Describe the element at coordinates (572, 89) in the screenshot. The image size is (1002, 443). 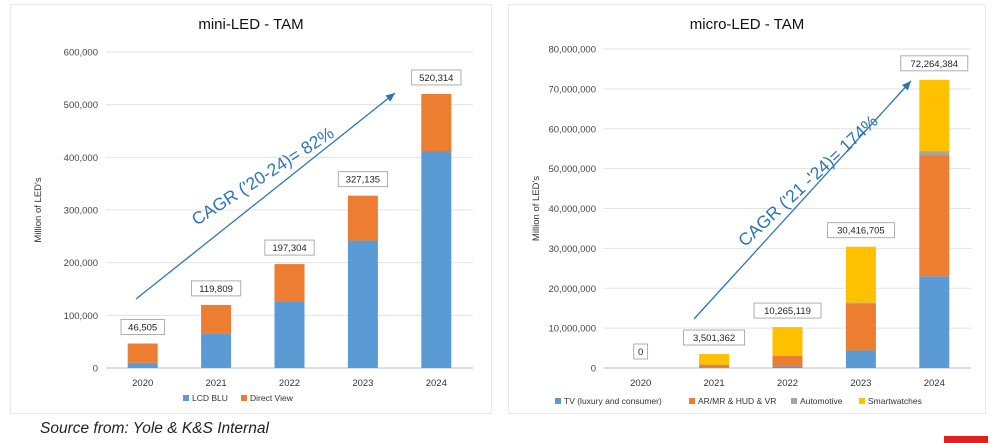
I see `y-tick-label: 70,000,000` at that location.